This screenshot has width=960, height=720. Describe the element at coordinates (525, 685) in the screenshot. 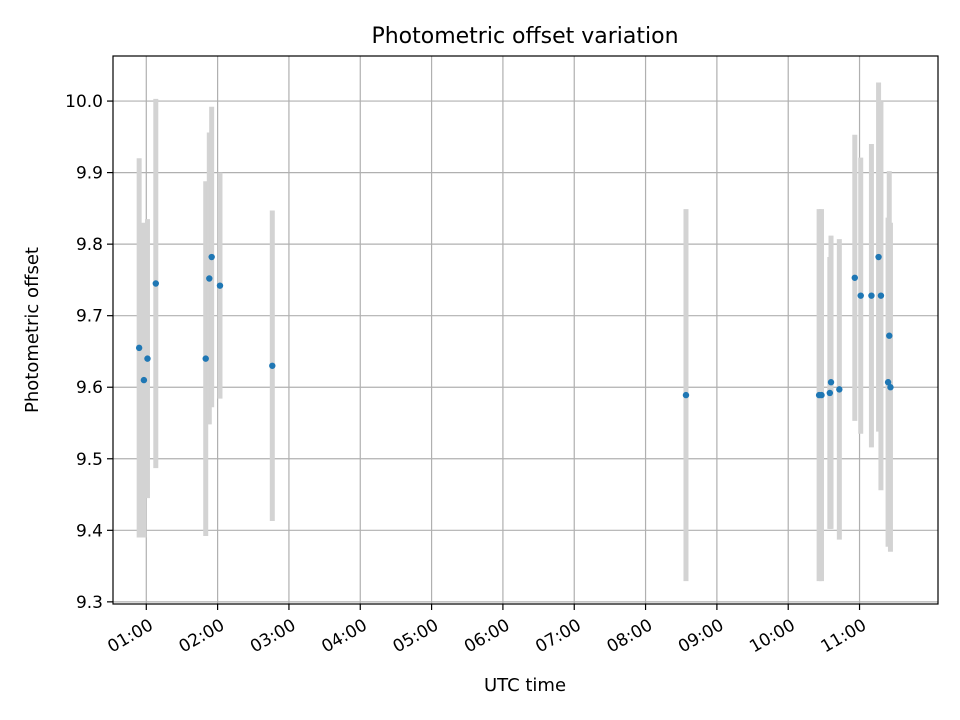

I see `x-axis-label: UTC time` at that location.